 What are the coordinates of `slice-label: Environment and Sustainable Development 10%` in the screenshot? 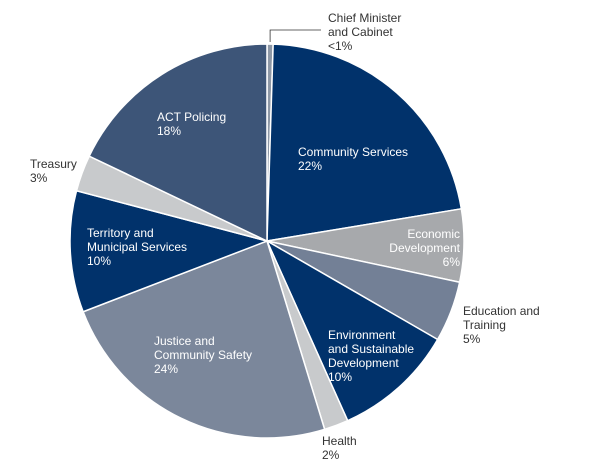 It's located at (371, 356).